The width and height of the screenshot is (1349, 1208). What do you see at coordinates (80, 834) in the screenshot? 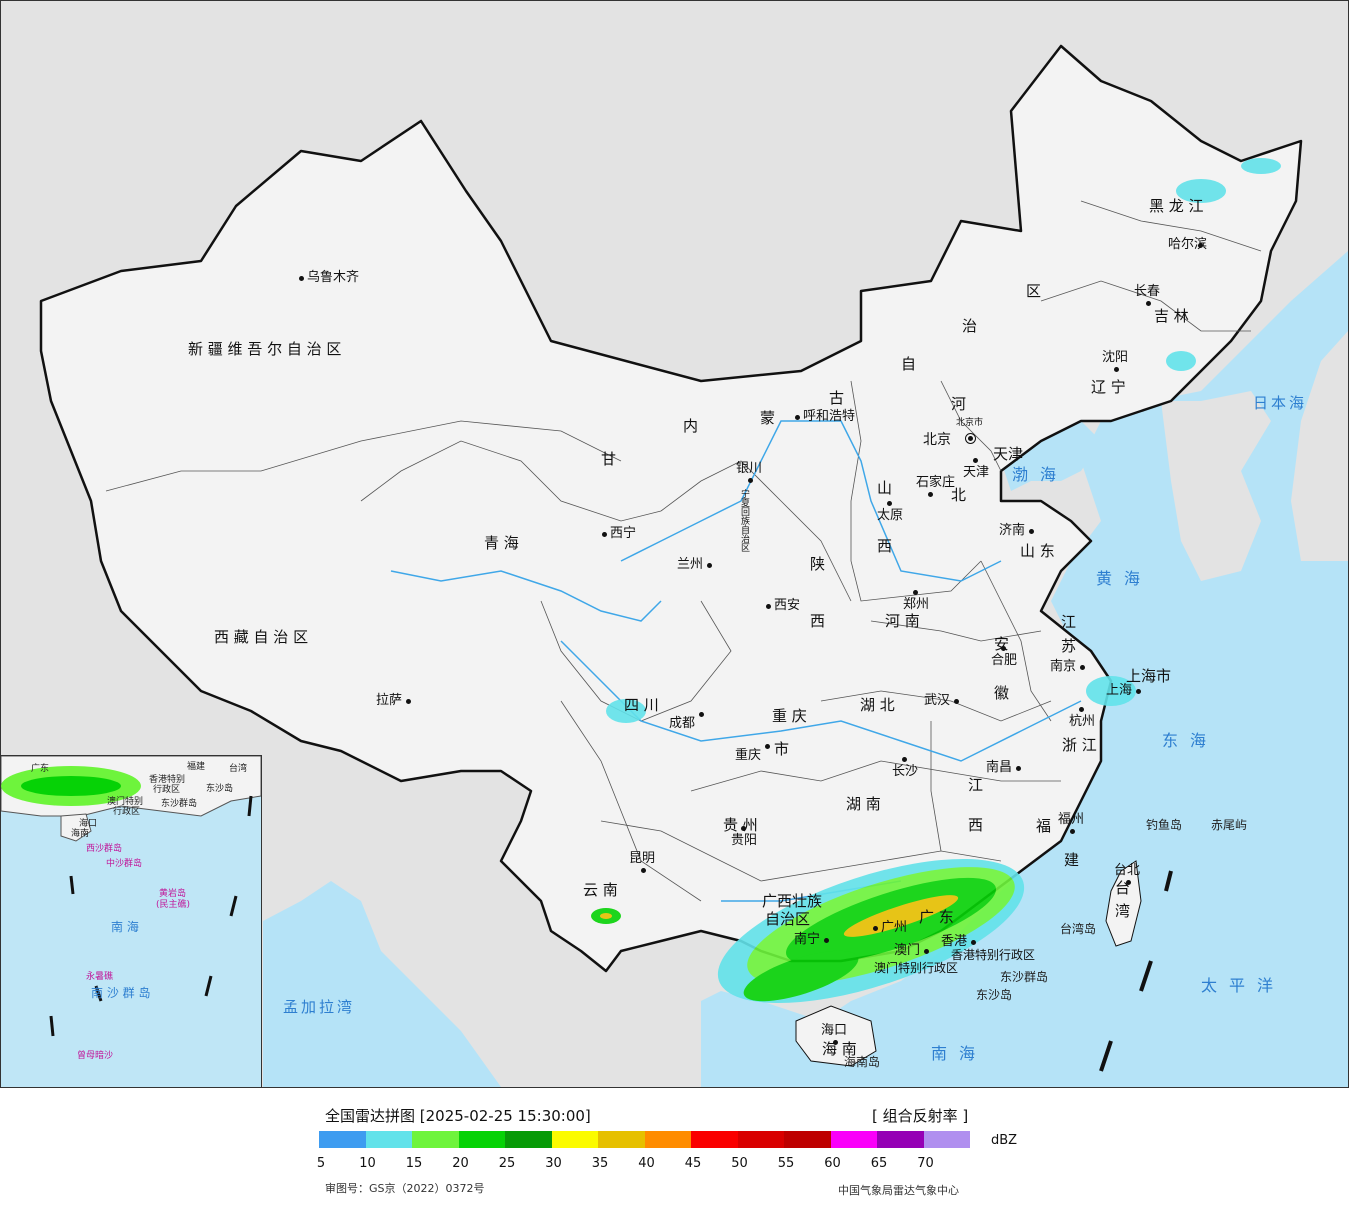
I see `inset-label-in7: 海南` at bounding box center [80, 834].